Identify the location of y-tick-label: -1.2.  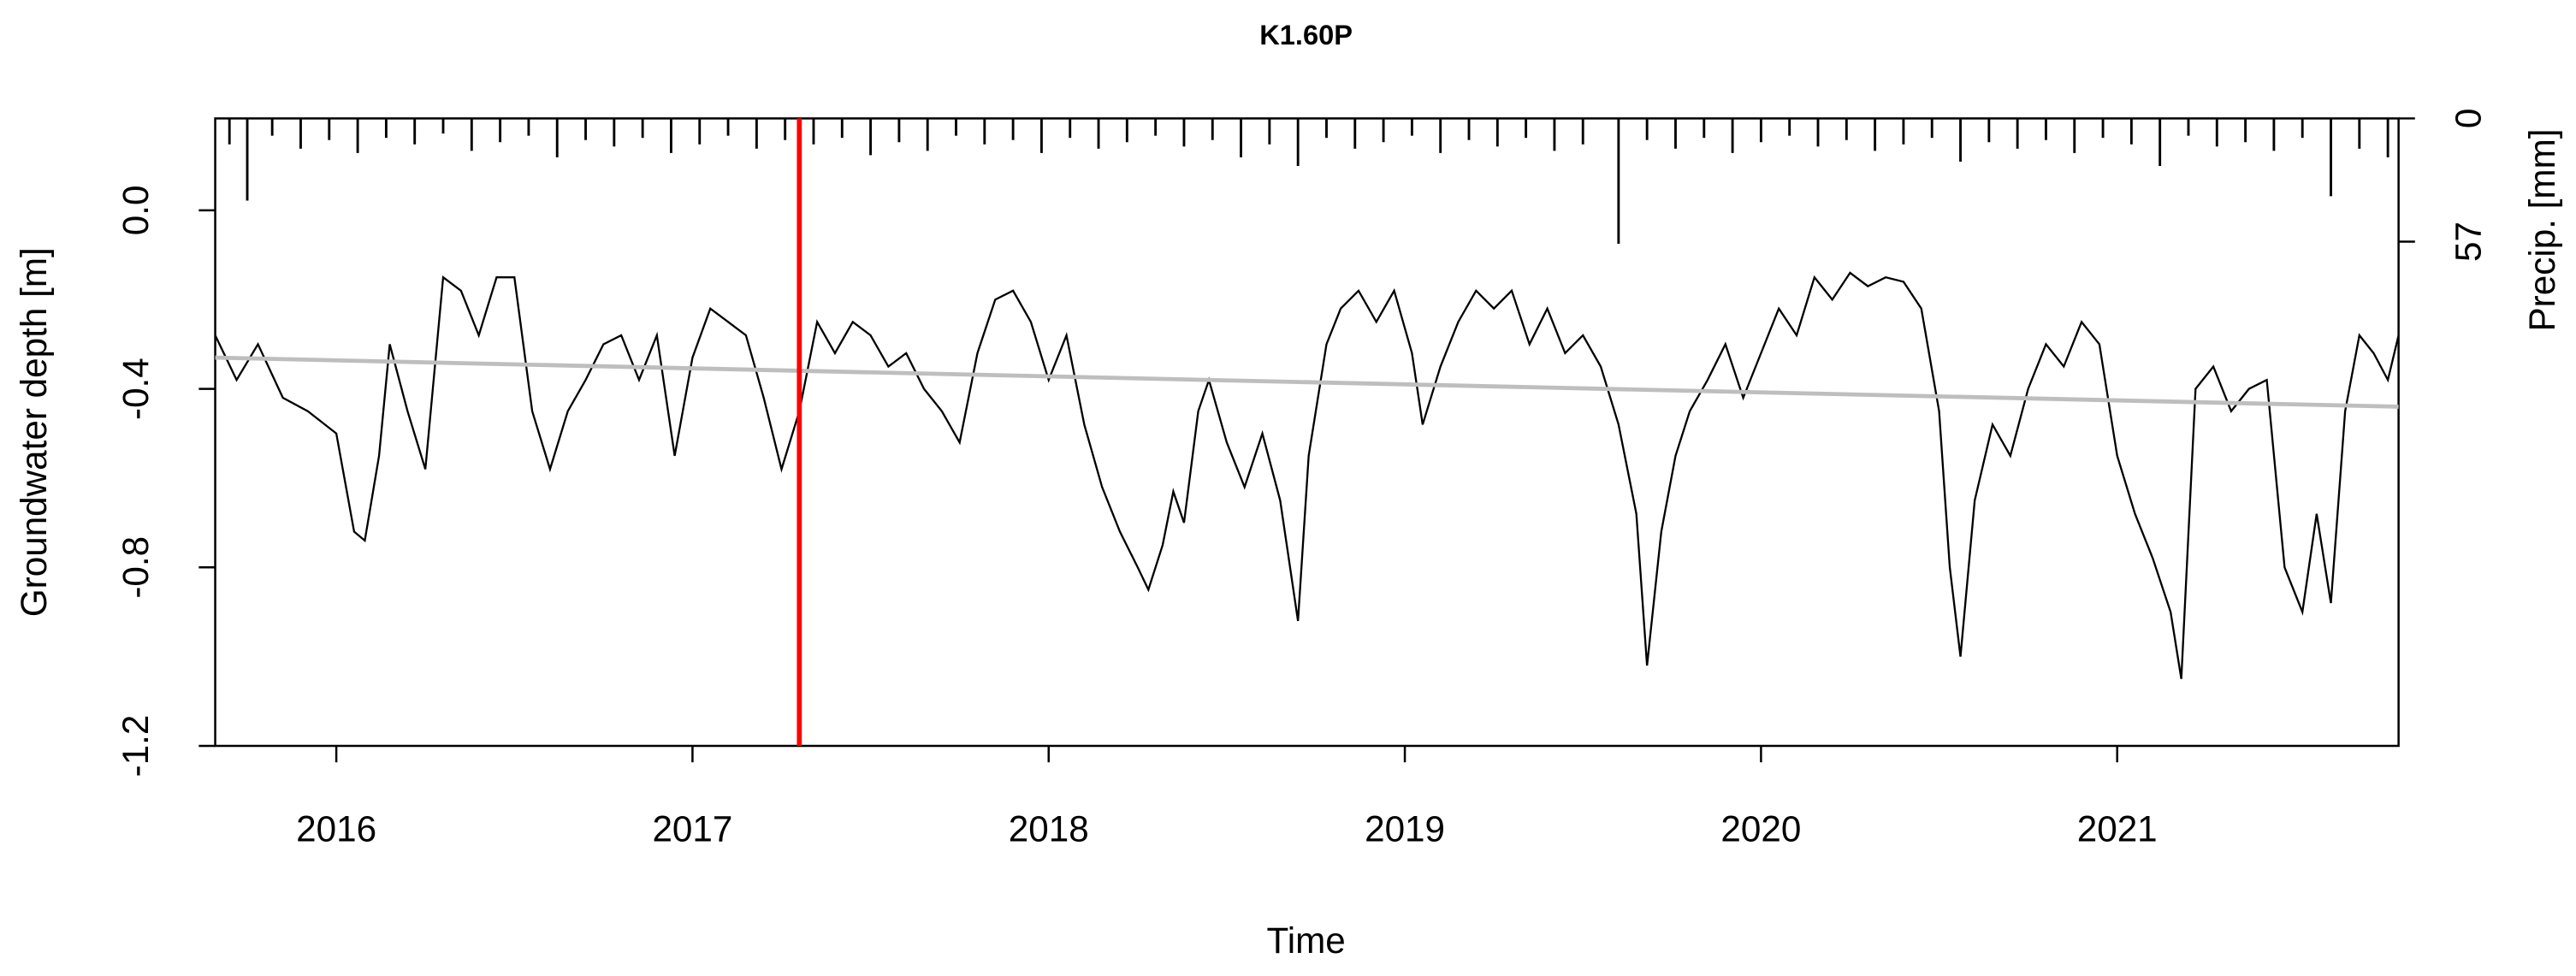
(135, 746).